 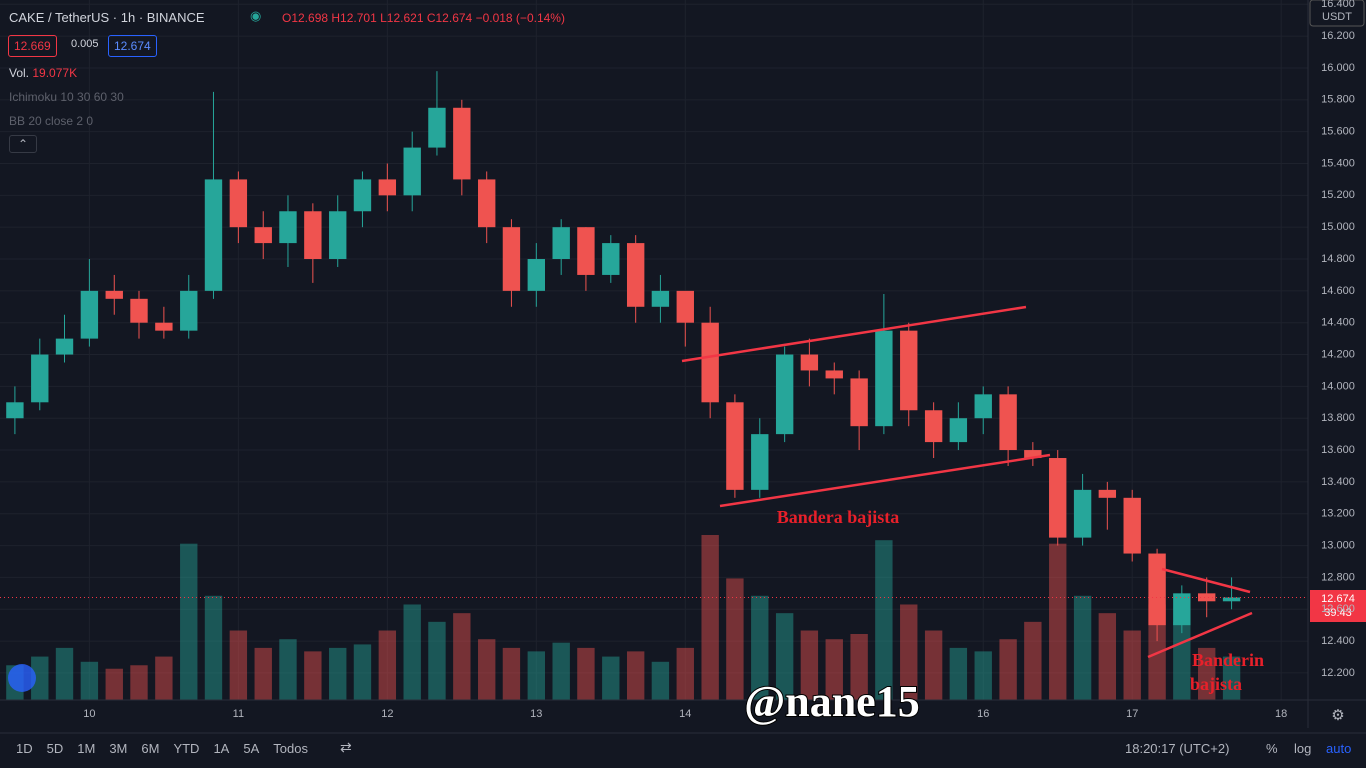 What do you see at coordinates (1132, 714) in the screenshot?
I see `x-tick-label: 17` at bounding box center [1132, 714].